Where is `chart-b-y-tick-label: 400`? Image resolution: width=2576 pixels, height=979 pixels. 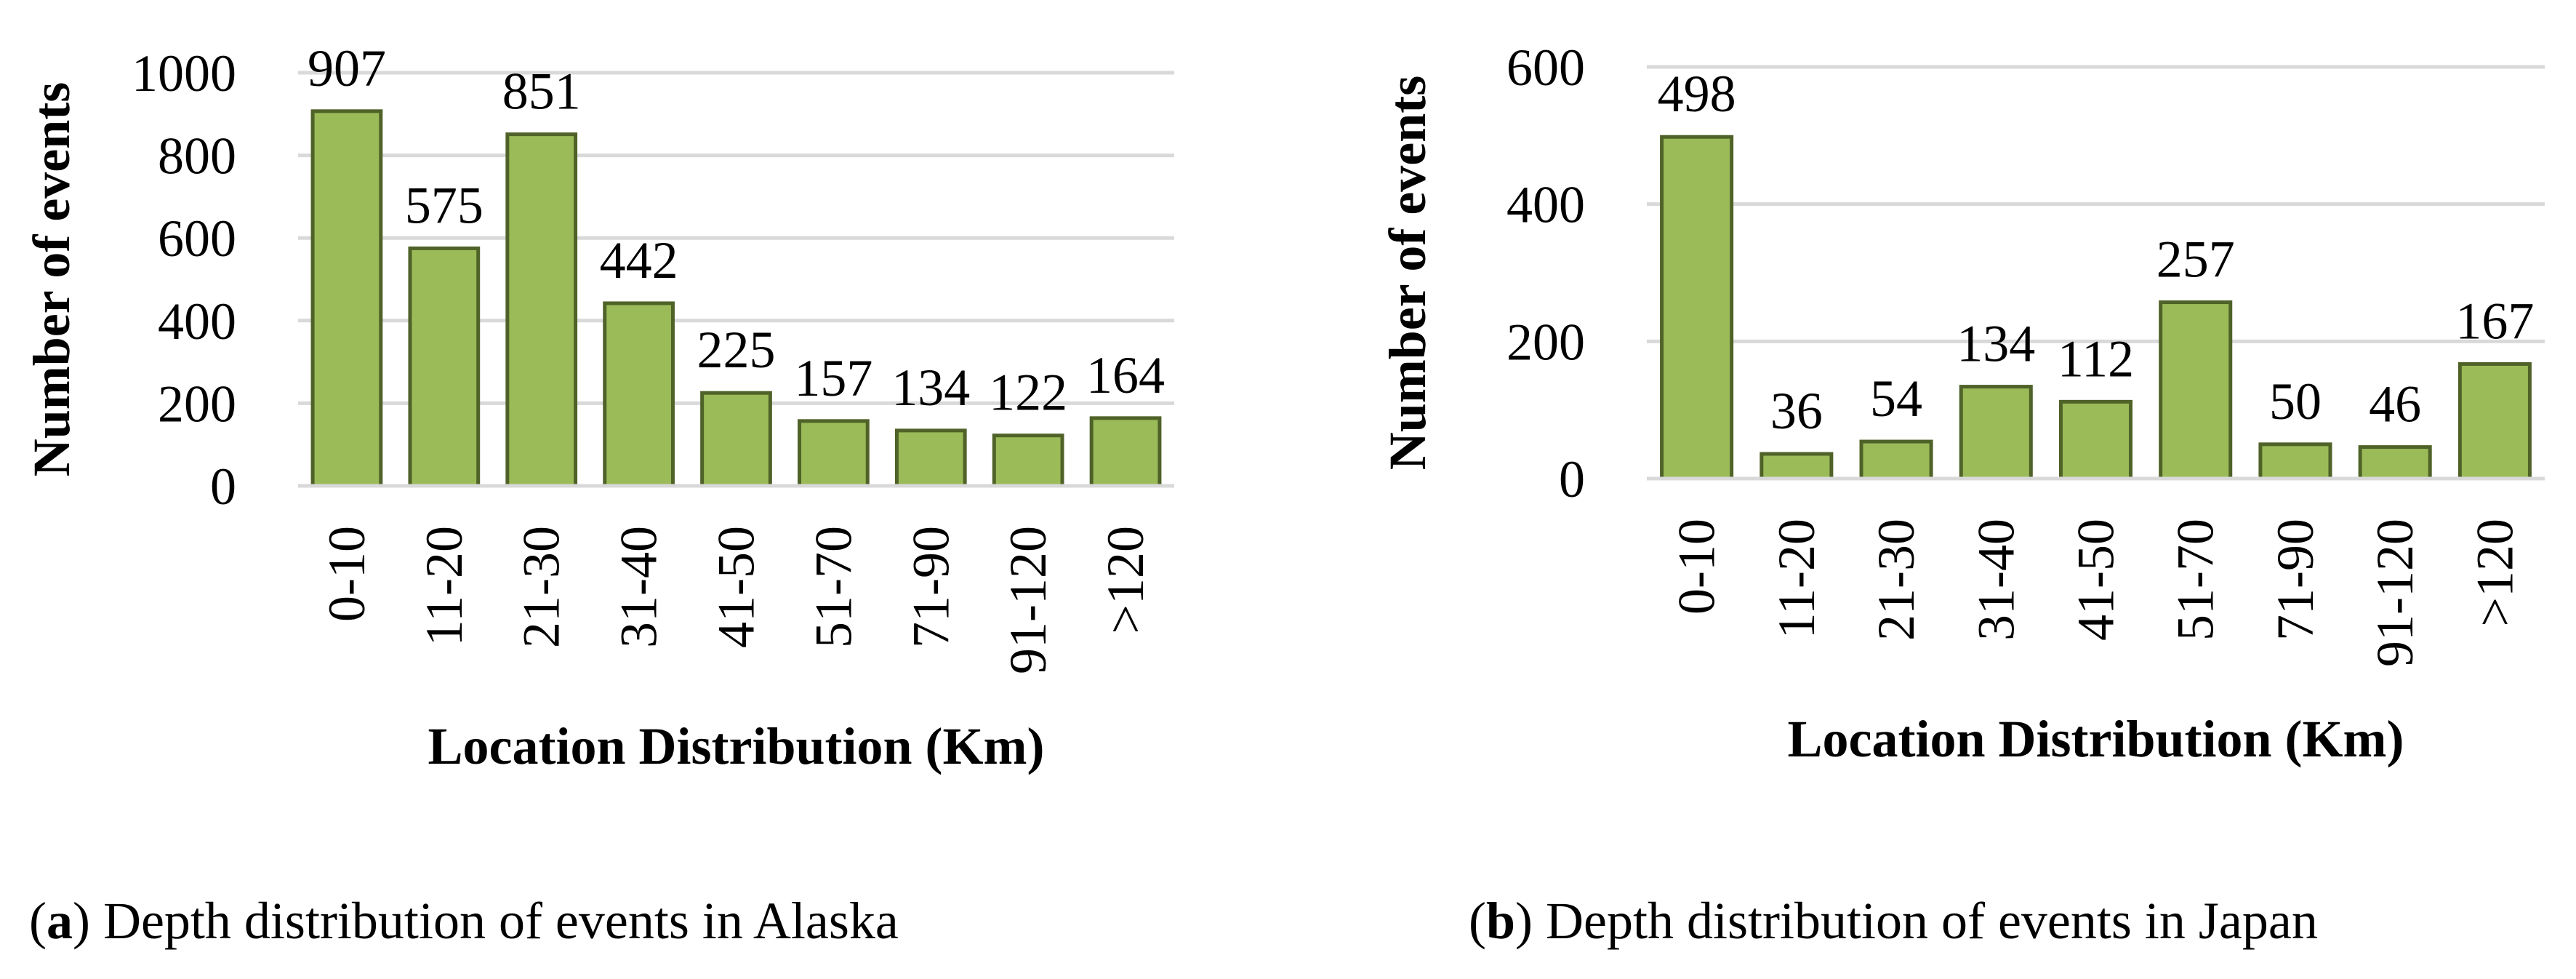 chart-b-y-tick-label: 400 is located at coordinates (1545, 205).